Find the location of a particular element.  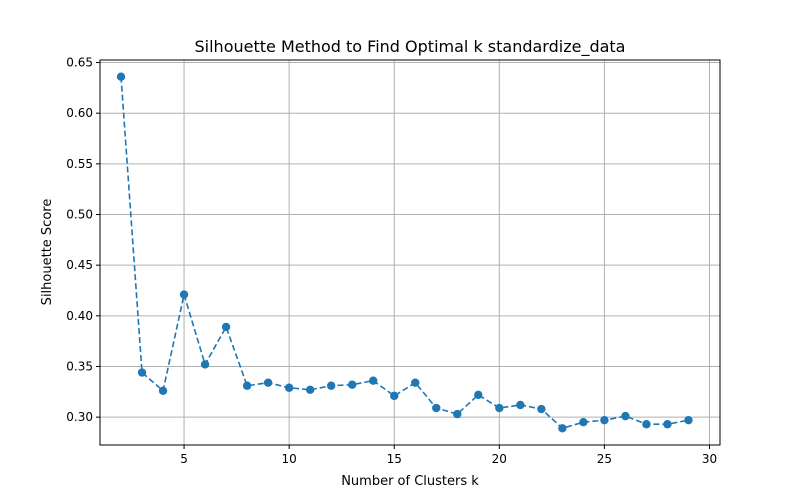

data-point-k22 is located at coordinates (541, 409).